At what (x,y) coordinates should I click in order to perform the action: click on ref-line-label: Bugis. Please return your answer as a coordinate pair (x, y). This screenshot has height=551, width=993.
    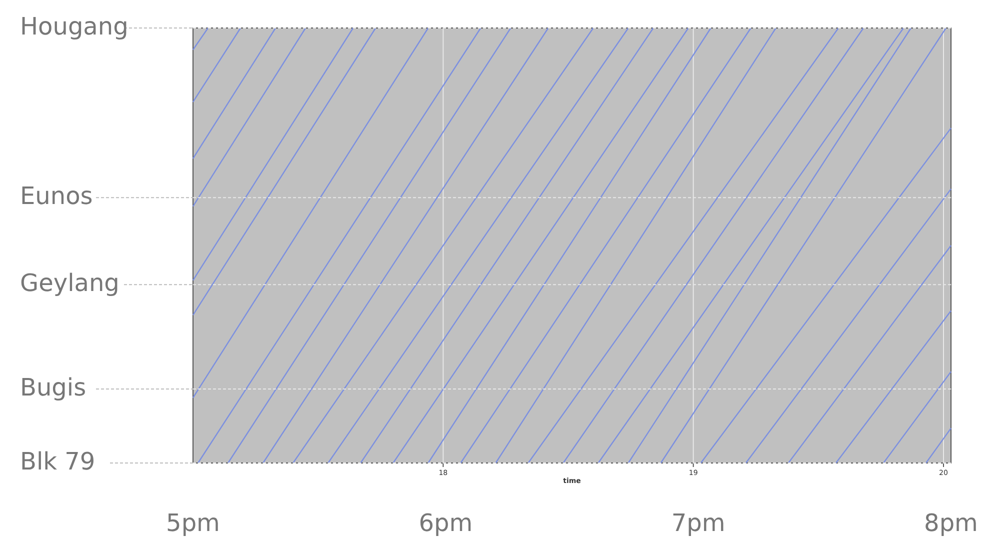
    Looking at the image, I should click on (53, 388).